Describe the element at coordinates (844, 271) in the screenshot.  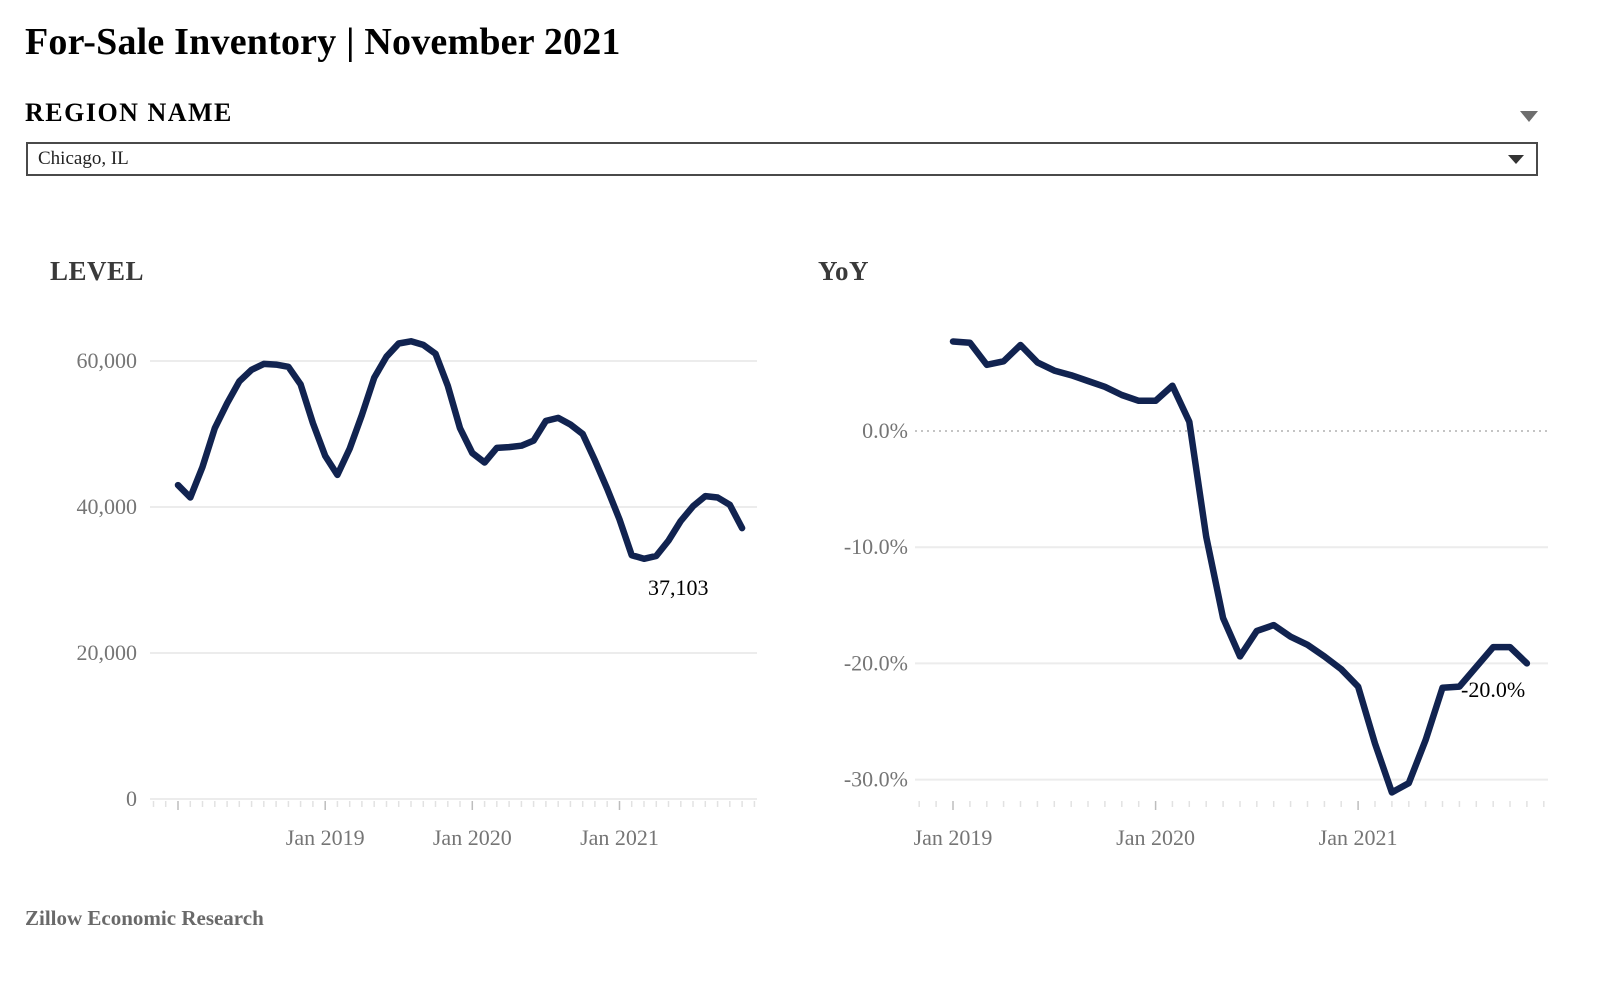
I see `yoy-chart-title: YoY` at that location.